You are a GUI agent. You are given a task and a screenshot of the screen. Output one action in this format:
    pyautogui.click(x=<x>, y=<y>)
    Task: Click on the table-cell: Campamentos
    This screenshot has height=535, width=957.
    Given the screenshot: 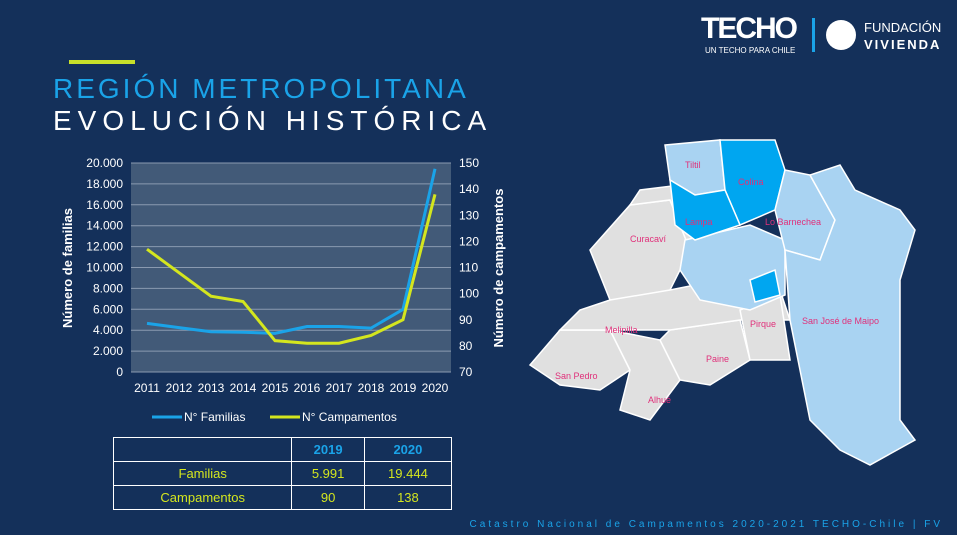 What is the action you would take?
    pyautogui.click(x=202, y=497)
    